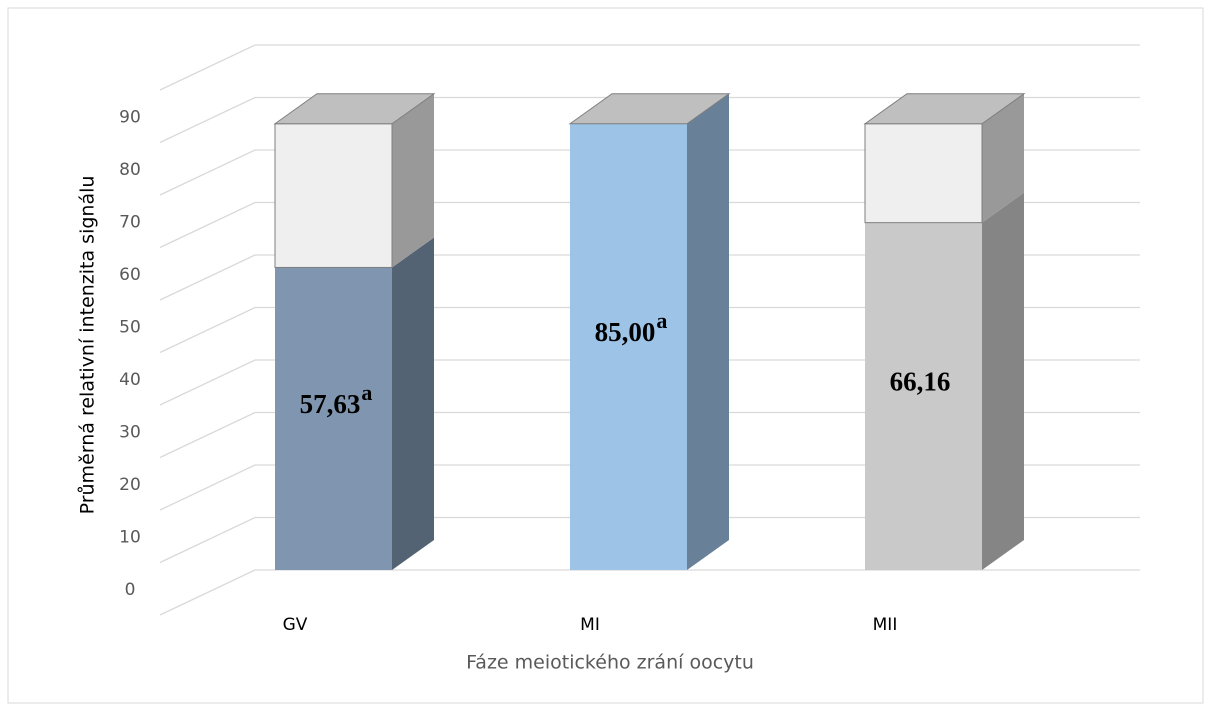  I want to click on x-tick-label: MII, so click(885, 625).